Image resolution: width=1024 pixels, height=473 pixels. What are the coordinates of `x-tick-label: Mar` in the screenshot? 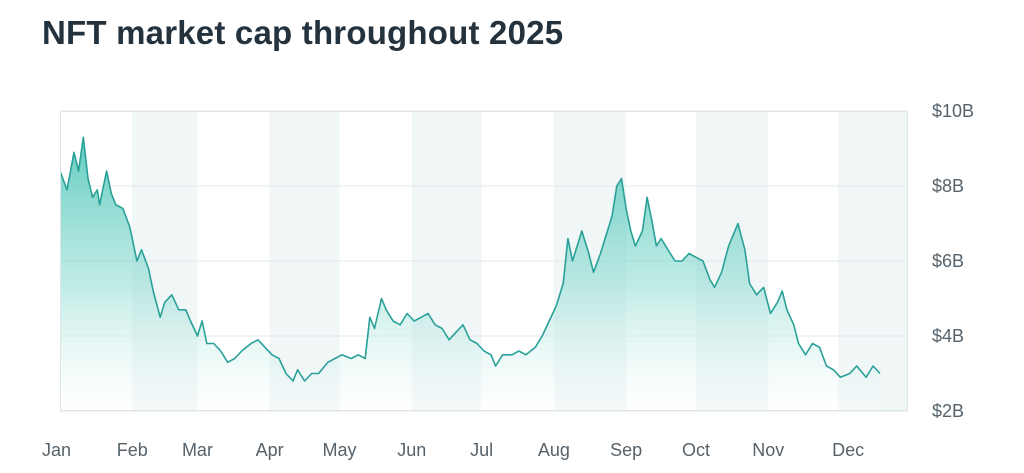 It's located at (197, 450).